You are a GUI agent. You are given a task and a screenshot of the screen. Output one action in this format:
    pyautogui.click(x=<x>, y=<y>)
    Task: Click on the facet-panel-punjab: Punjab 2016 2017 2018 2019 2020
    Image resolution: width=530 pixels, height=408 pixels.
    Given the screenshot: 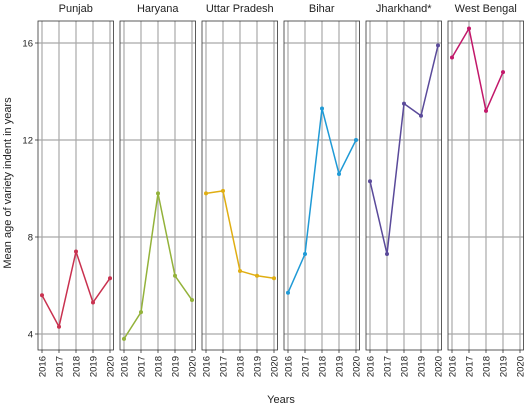 What is the action you would take?
    pyautogui.click(x=77, y=190)
    